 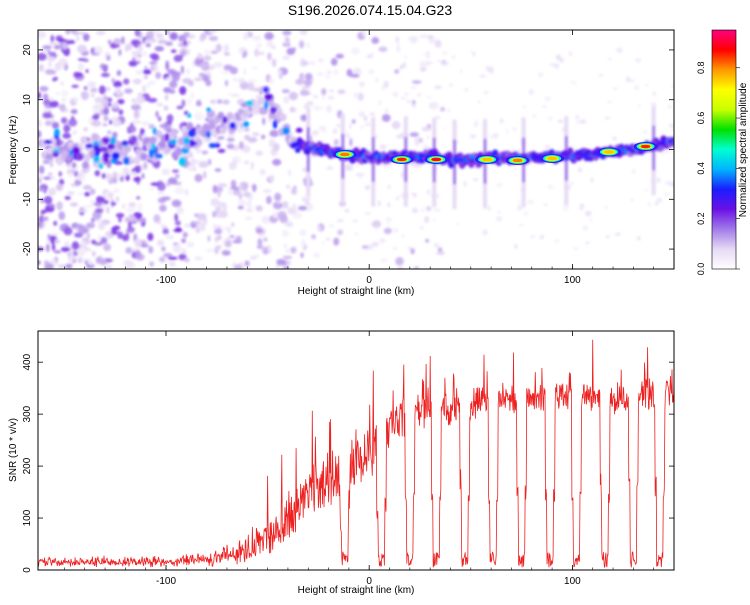 What do you see at coordinates (13, 450) in the screenshot?
I see `snr-y-label: SNR (10 * v/v)` at bounding box center [13, 450].